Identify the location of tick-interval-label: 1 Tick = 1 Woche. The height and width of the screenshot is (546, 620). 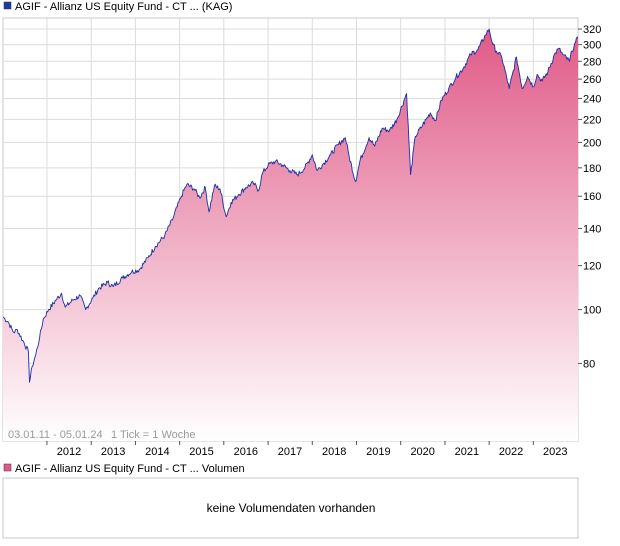
(153, 435).